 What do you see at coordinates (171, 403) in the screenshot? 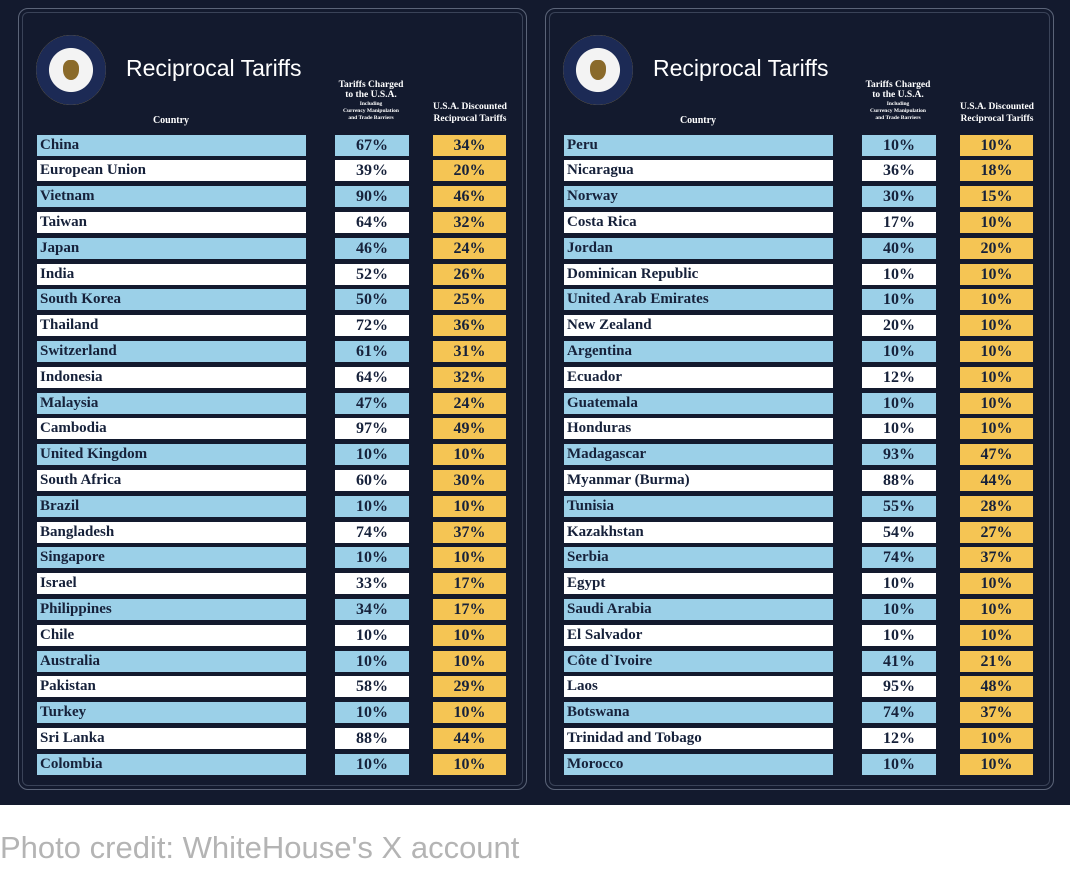
I see `country-cell: Malaysia` at bounding box center [171, 403].